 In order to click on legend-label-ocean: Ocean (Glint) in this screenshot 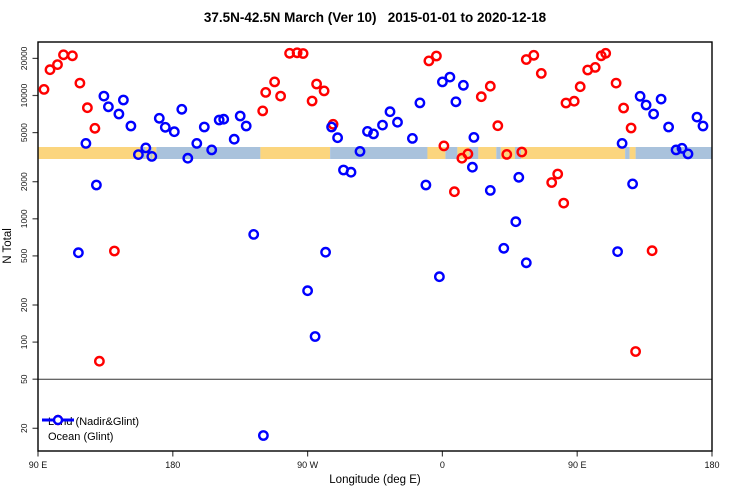, I will do `click(81, 436)`.